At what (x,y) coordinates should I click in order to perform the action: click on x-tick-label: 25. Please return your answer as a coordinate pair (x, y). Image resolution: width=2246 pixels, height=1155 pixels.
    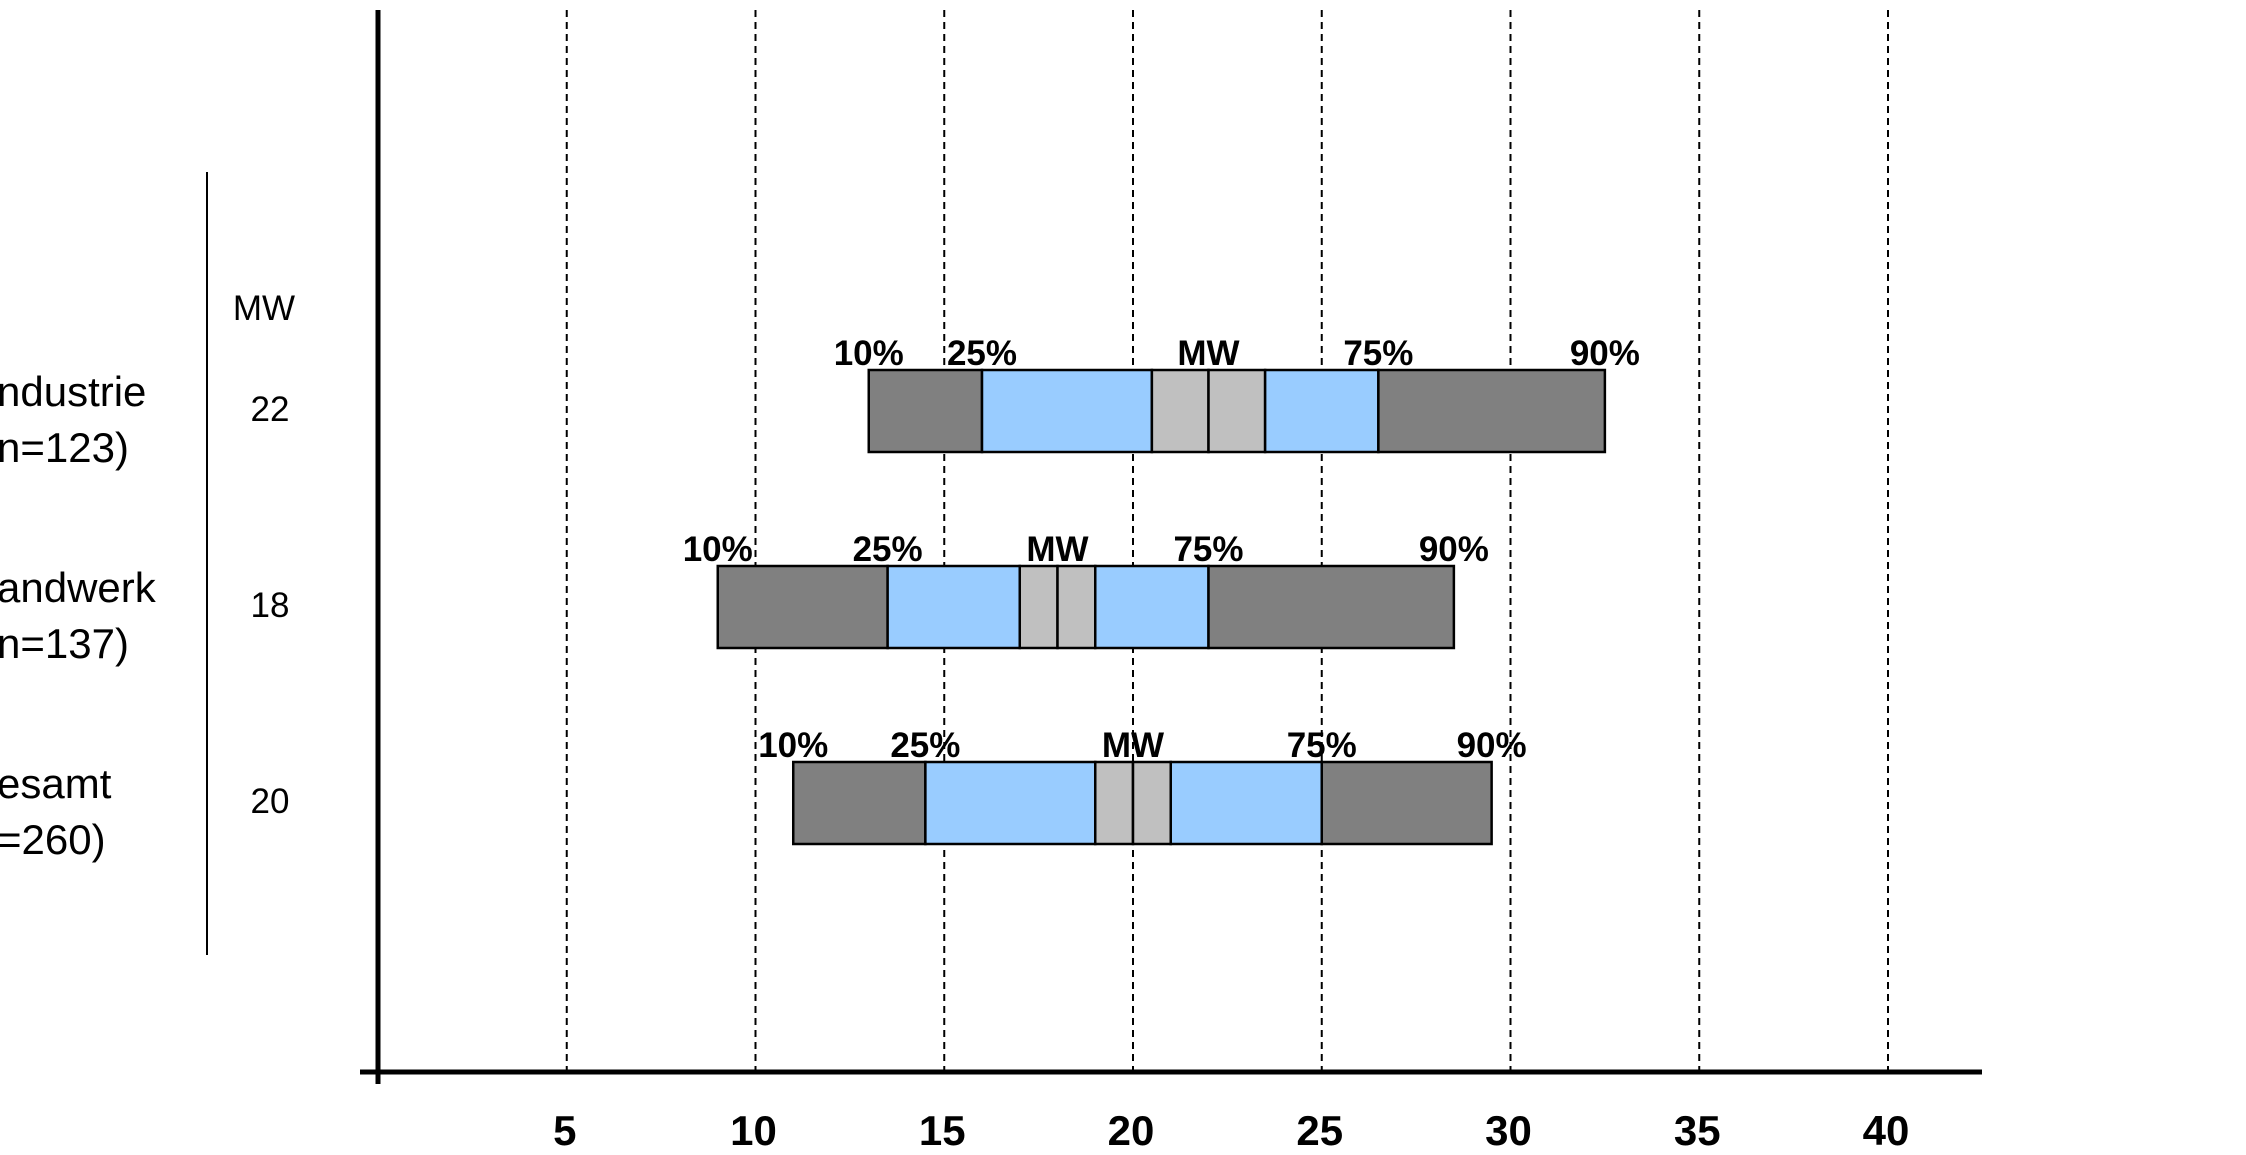
    Looking at the image, I should click on (1319, 1130).